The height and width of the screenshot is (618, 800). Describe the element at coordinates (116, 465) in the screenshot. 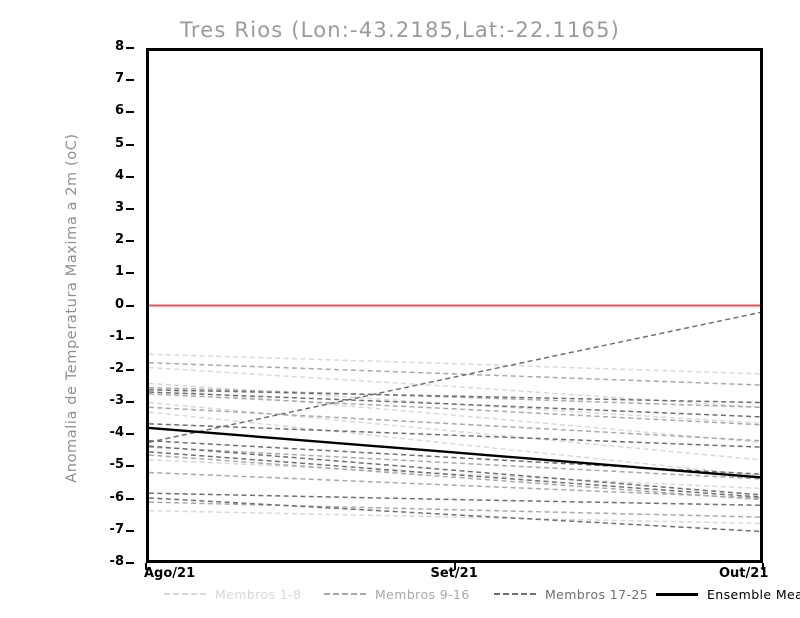

I see `y-tick-label: -5` at that location.